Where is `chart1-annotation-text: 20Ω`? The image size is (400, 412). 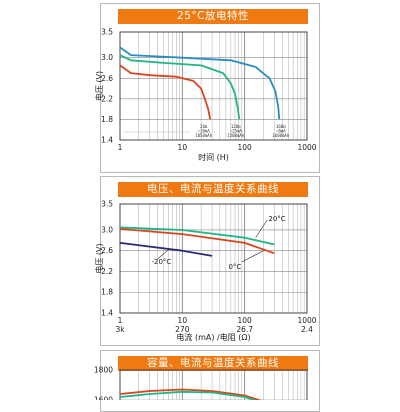
chart1-annotation-text: 20Ω is located at coordinates (204, 126).